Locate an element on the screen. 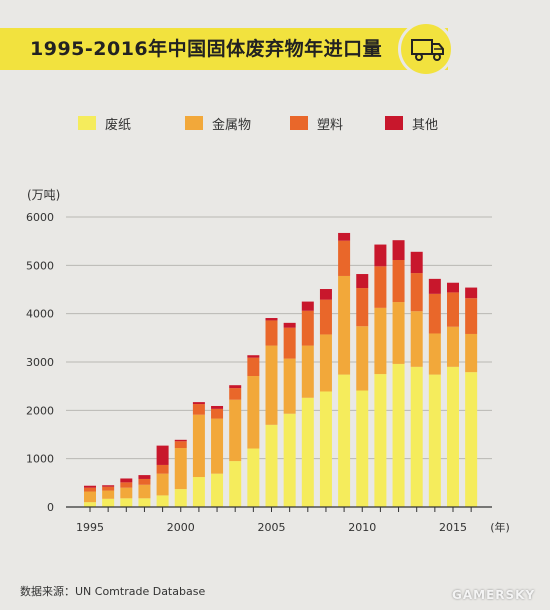 This screenshot has width=550, height=610. truck-icon is located at coordinates (427, 50).